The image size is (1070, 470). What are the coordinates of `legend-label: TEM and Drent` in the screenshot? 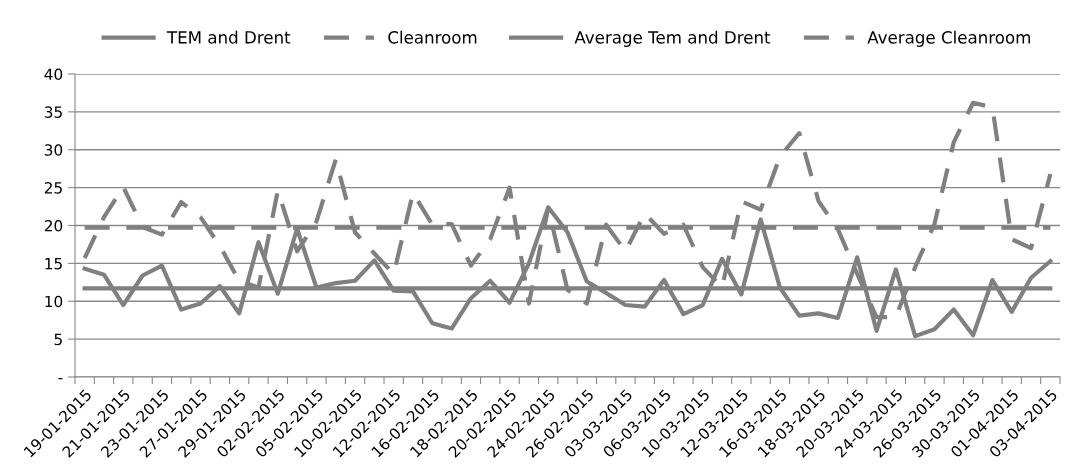 It's located at (228, 37).